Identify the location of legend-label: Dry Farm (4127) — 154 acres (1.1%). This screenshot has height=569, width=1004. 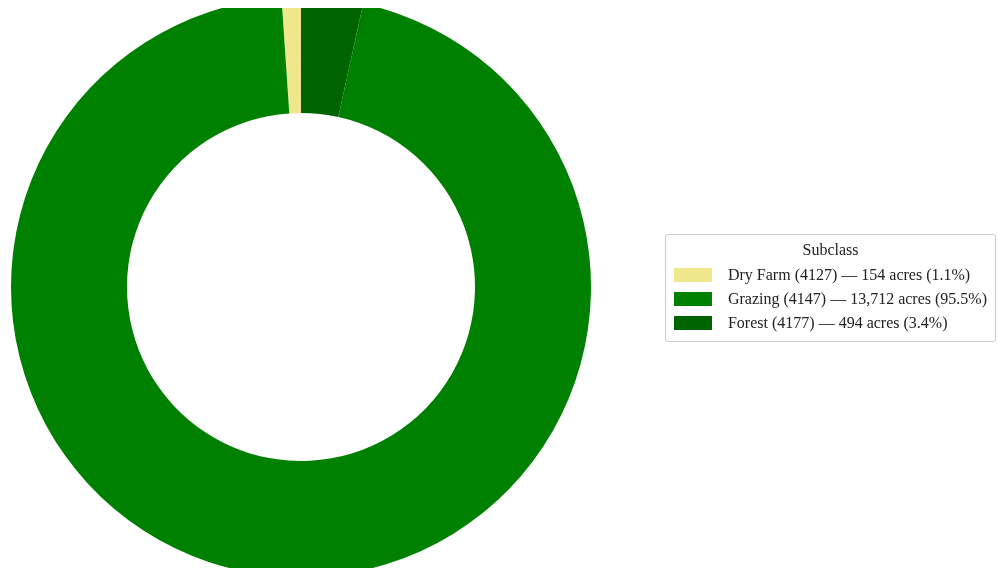
(849, 275).